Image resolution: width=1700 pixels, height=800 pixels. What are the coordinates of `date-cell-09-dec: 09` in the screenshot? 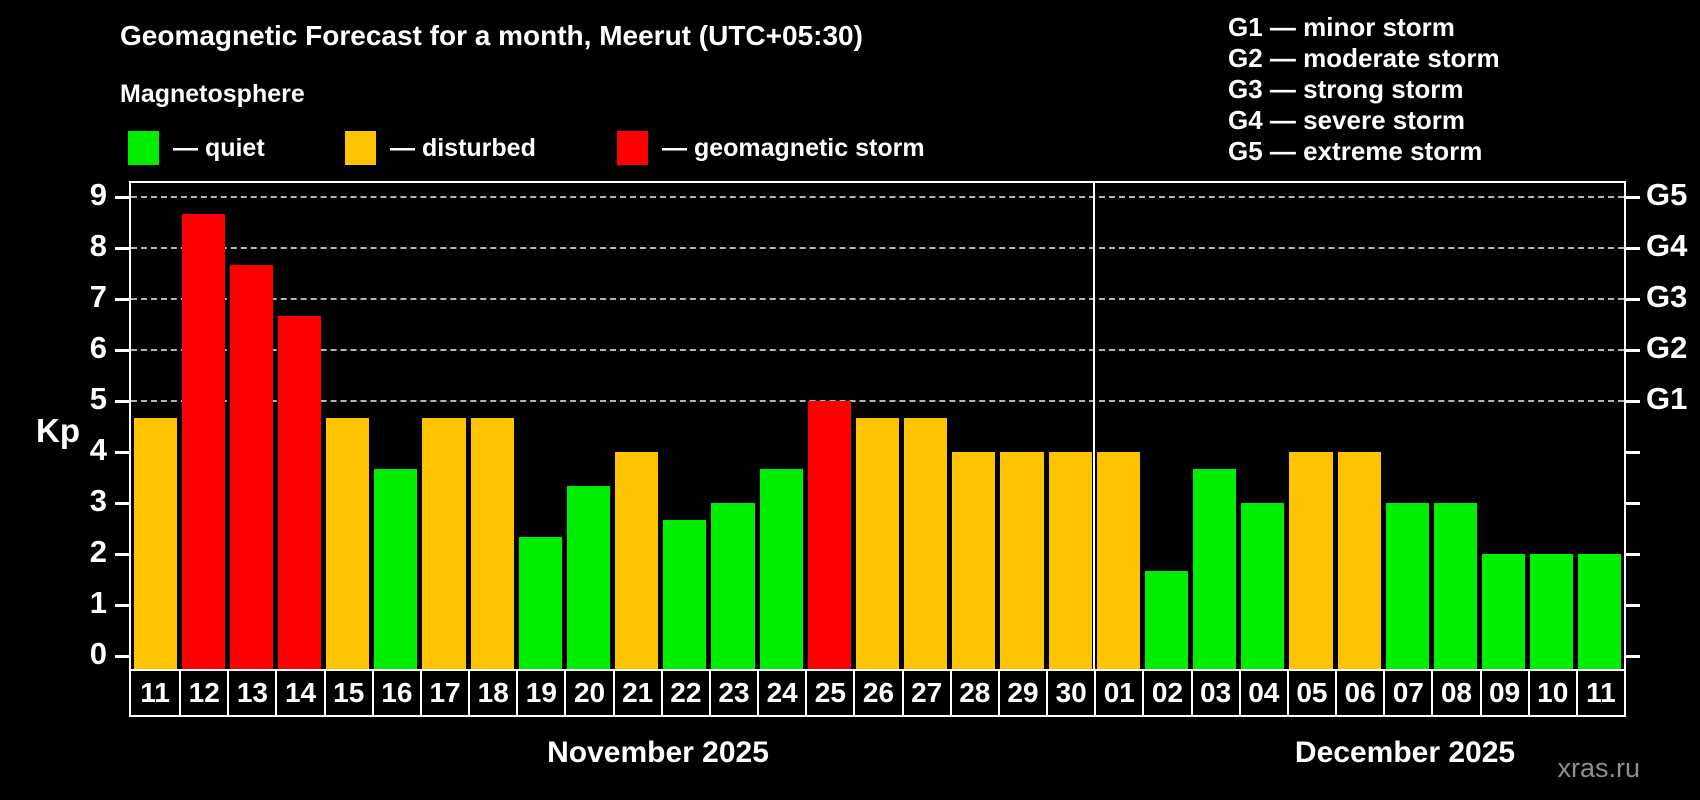 It's located at (1503, 693).